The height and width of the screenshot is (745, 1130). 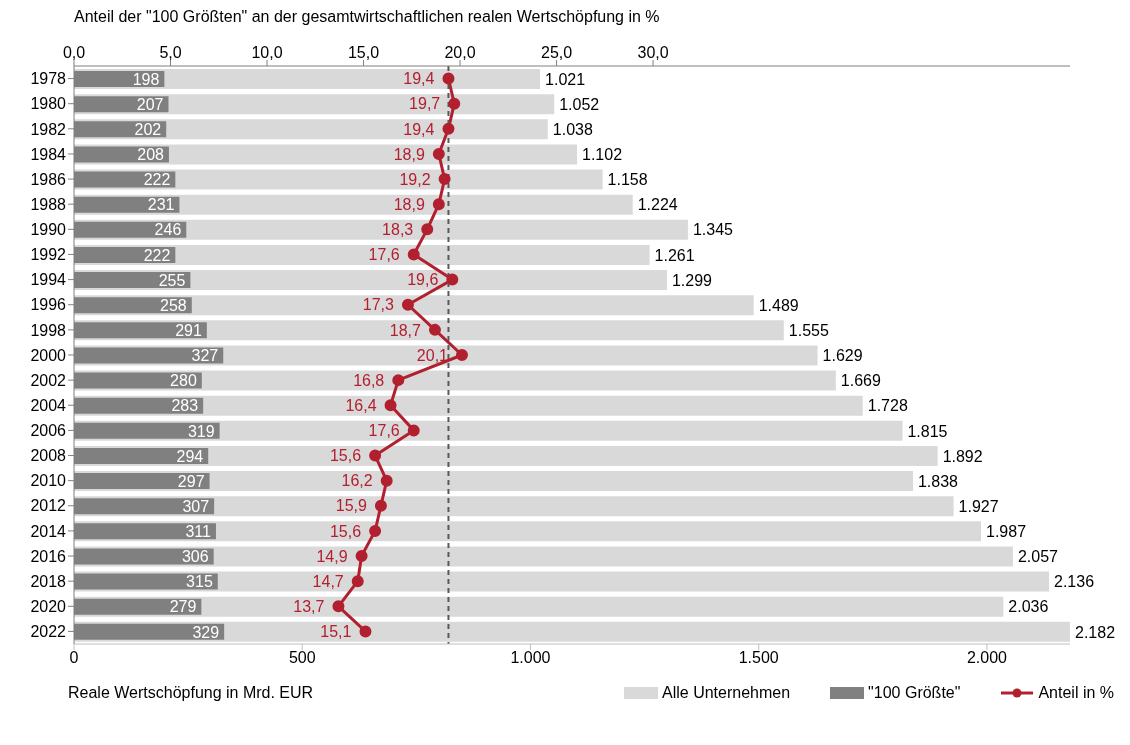 I want to click on y-tick-label: 2016, so click(x=48, y=556).